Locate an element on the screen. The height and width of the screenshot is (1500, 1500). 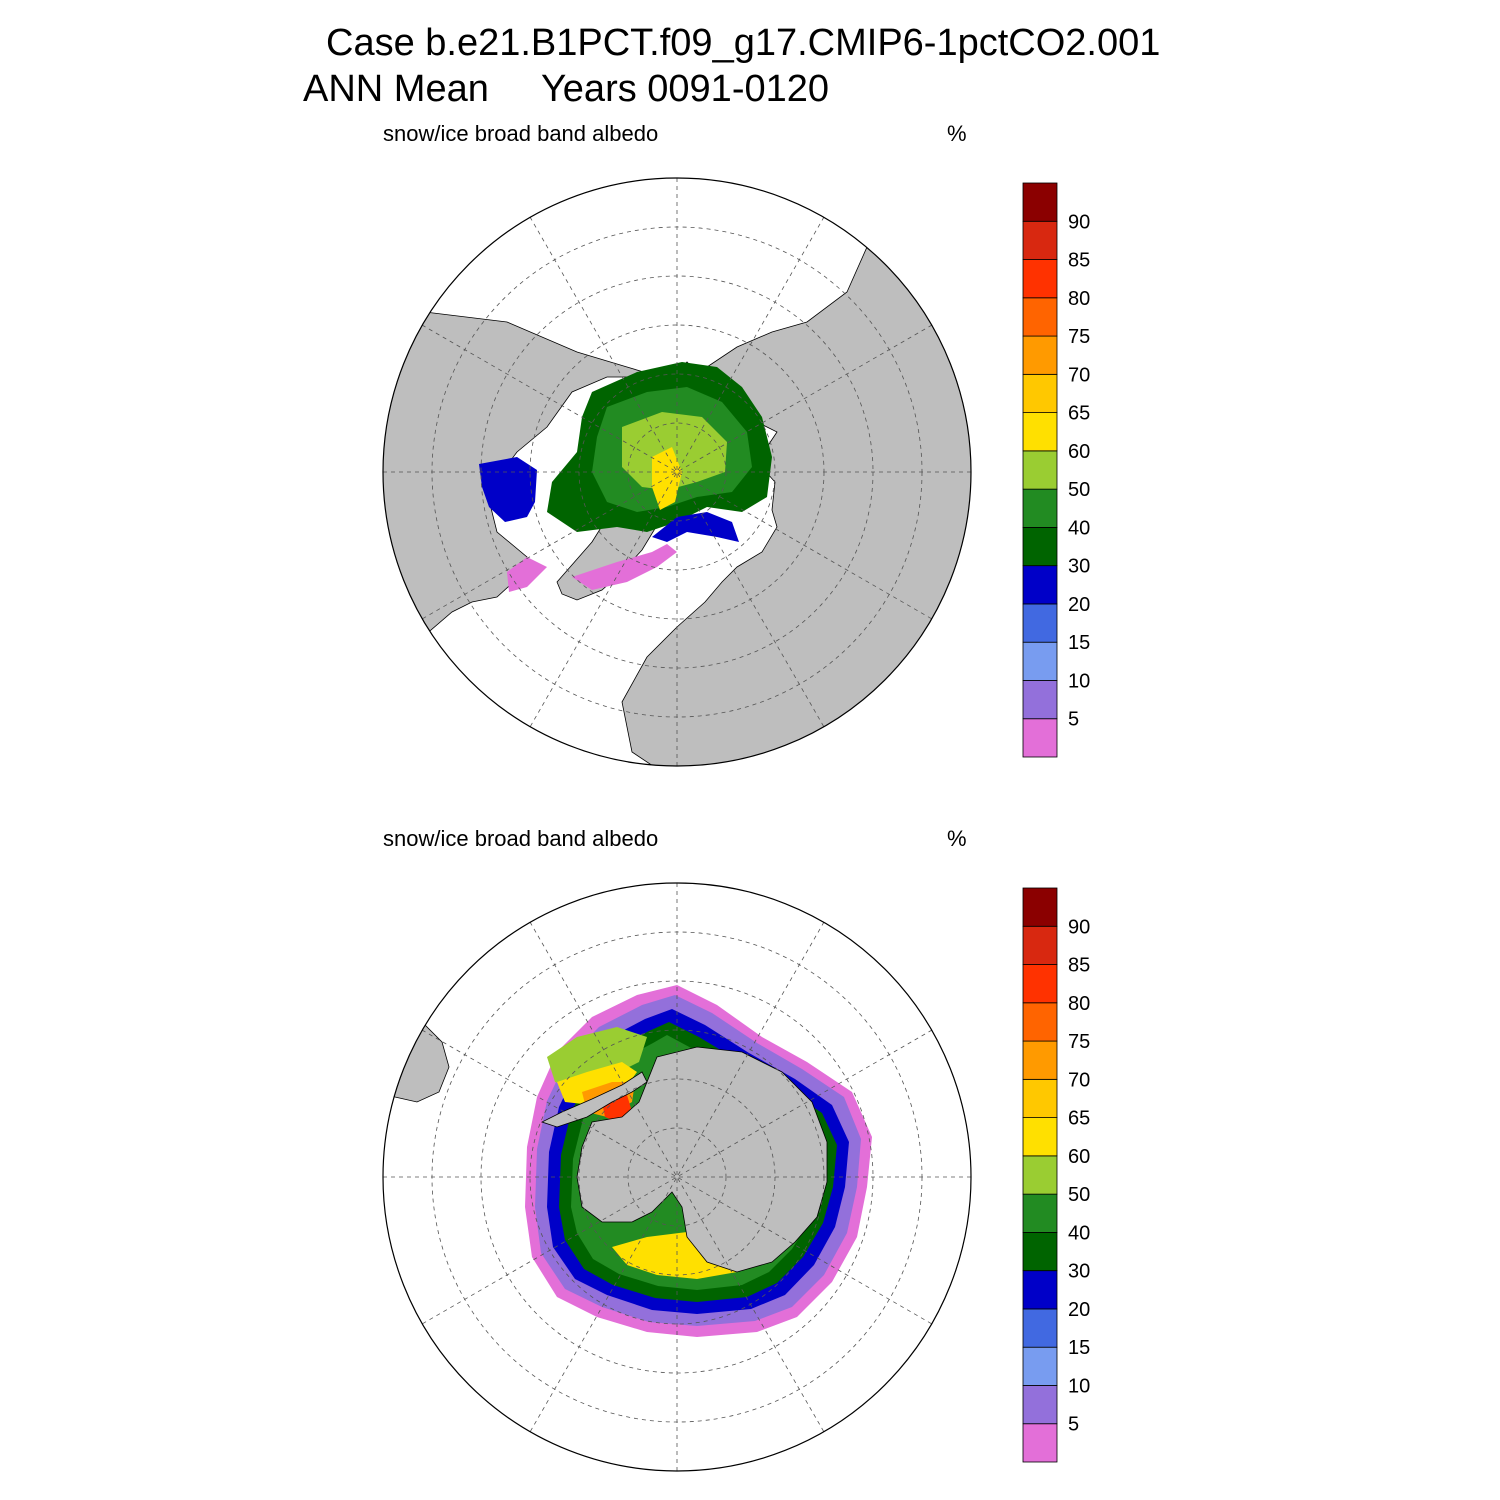
nh-colorbar-tick-label: 30 is located at coordinates (1079, 567).